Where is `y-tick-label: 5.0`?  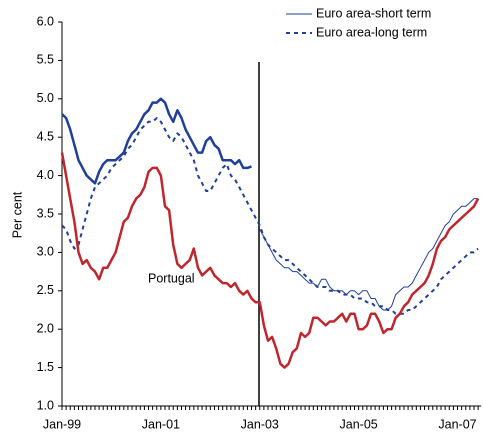 y-tick-label: 5.0 is located at coordinates (45, 98).